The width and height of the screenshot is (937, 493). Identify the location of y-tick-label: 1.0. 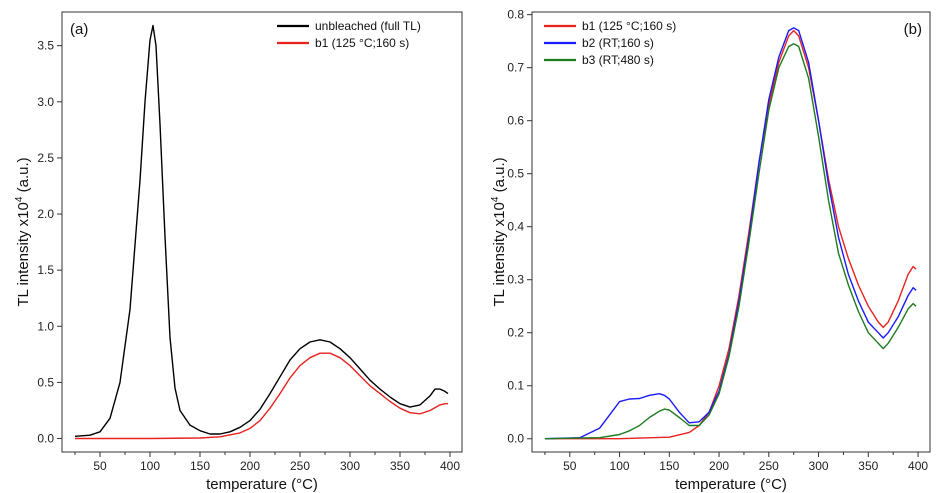
(45, 326).